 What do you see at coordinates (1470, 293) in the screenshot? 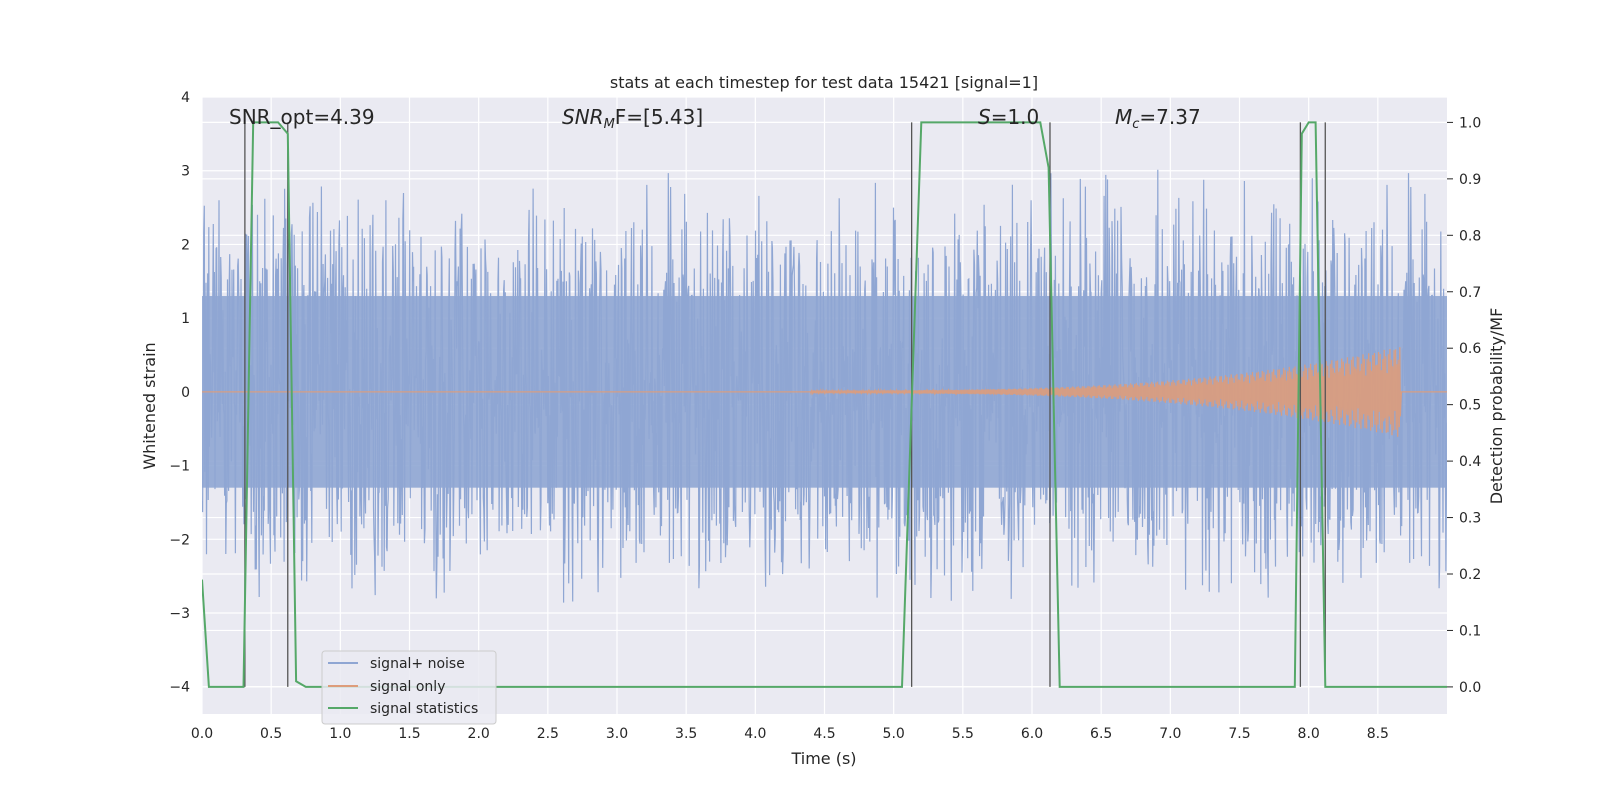
I see `right-tick-label: 0.7` at bounding box center [1470, 293].